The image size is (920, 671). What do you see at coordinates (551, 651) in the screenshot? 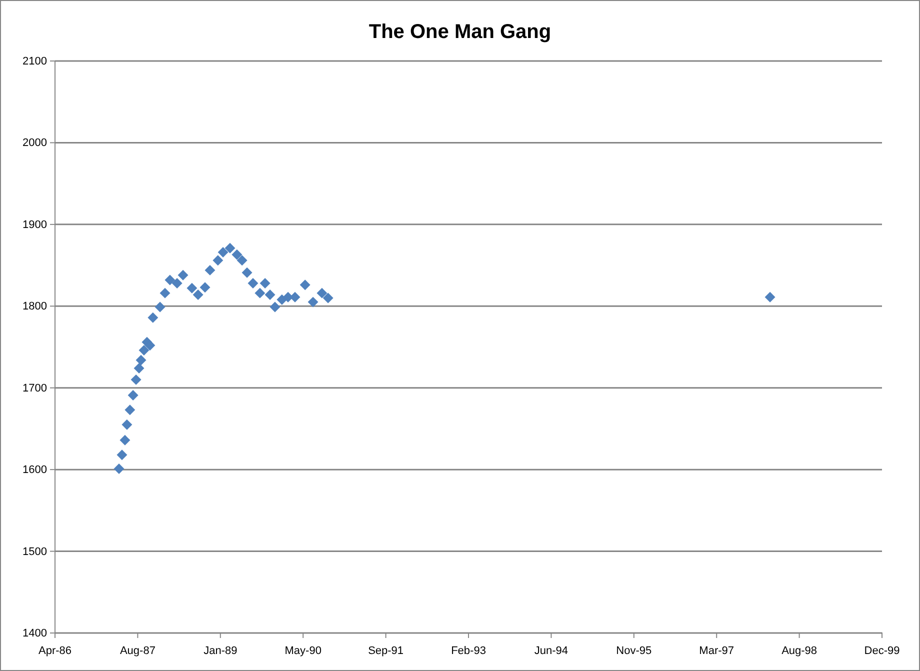
I see `x-tick-label: Jun-94` at bounding box center [551, 651].